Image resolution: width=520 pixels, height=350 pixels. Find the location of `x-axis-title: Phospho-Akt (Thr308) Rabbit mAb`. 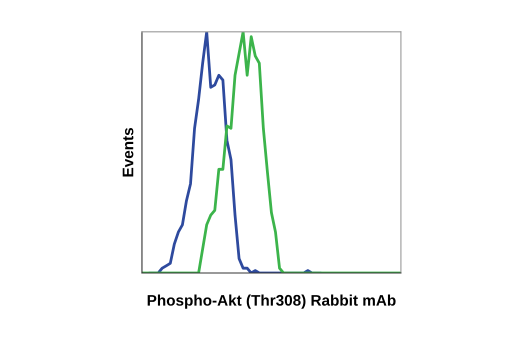

x-axis-title: Phospho-Akt (Thr308) Rabbit mAb is located at coordinates (272, 301).